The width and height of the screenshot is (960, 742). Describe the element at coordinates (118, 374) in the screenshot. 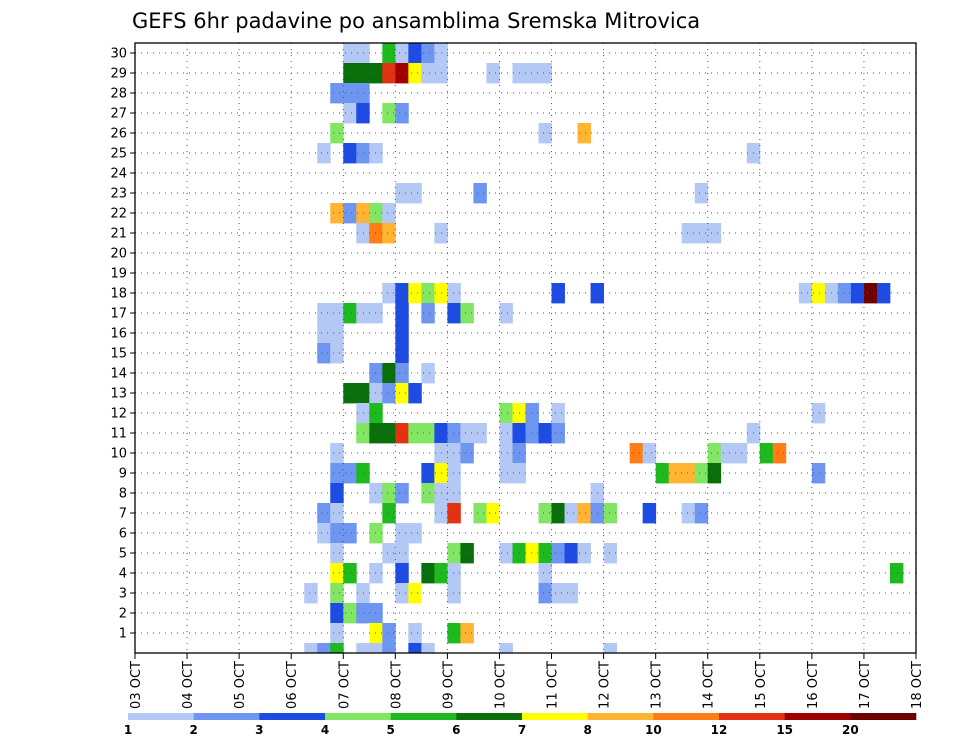

I see `y-tick-label: 14` at that location.